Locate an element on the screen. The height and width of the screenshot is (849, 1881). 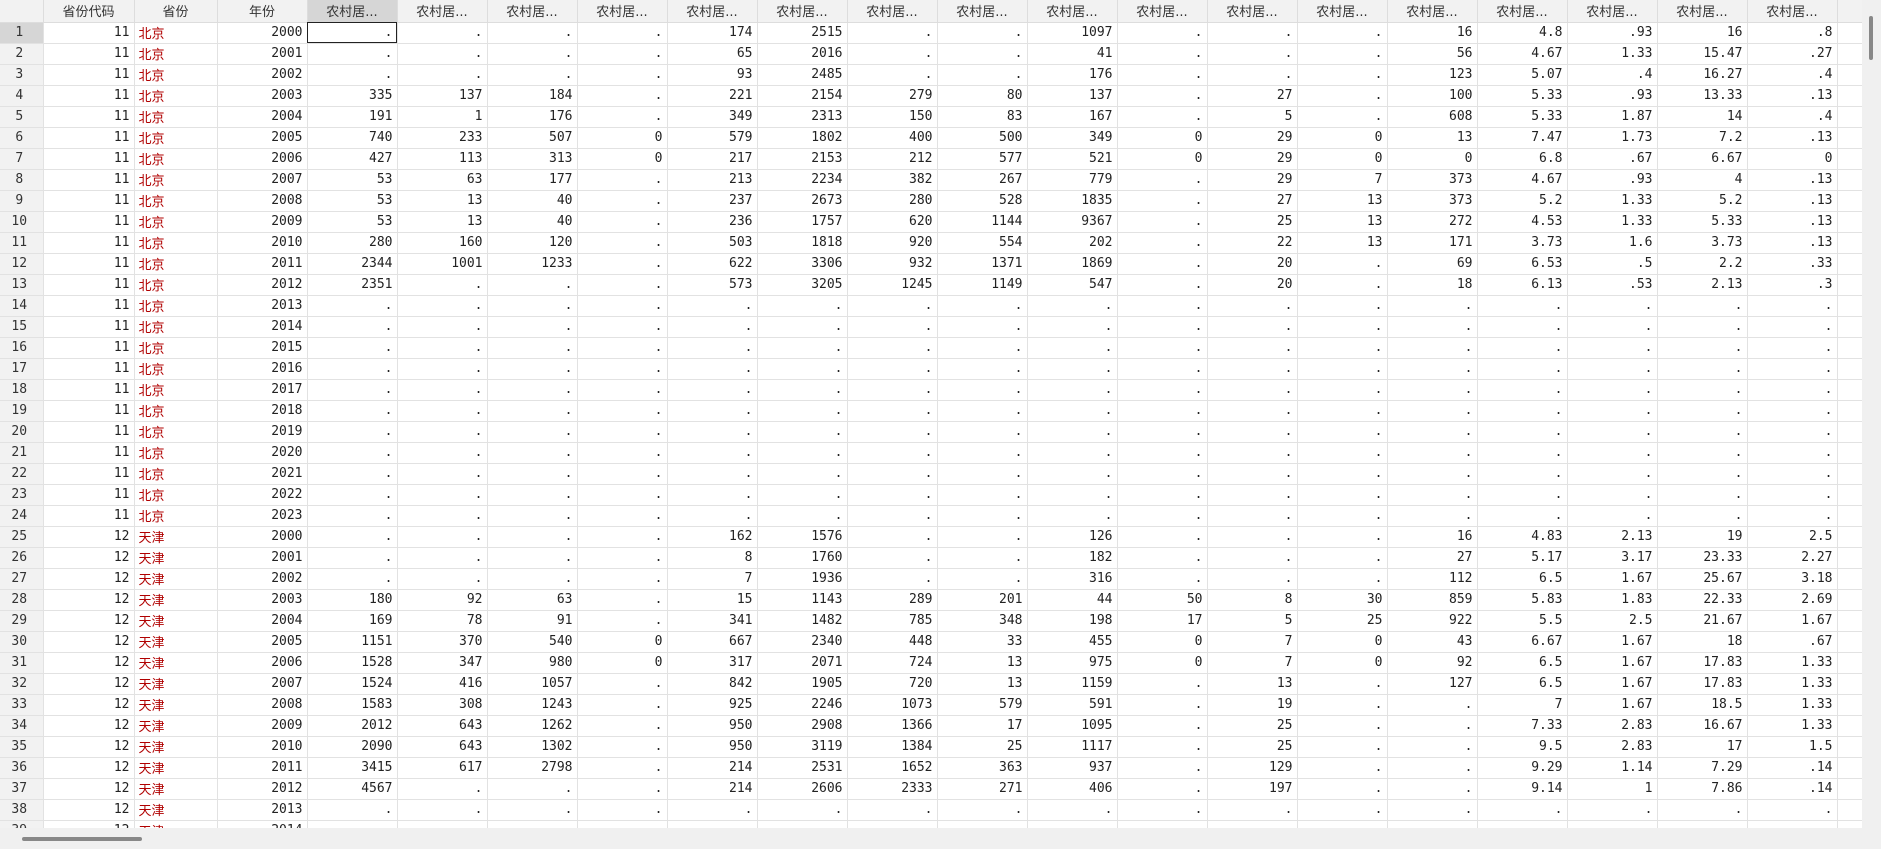
data-cell: 503 is located at coordinates (712, 243).